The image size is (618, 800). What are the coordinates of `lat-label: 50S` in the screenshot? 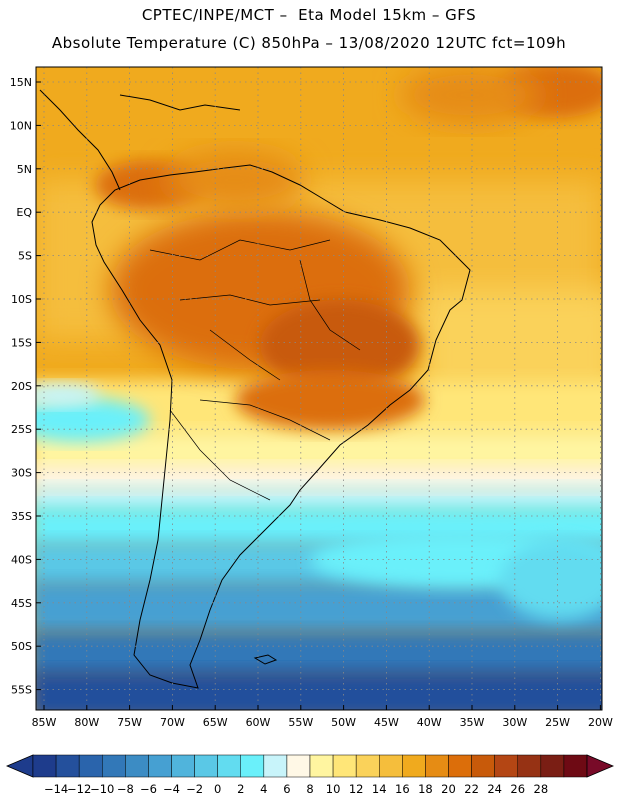 It's located at (21, 646).